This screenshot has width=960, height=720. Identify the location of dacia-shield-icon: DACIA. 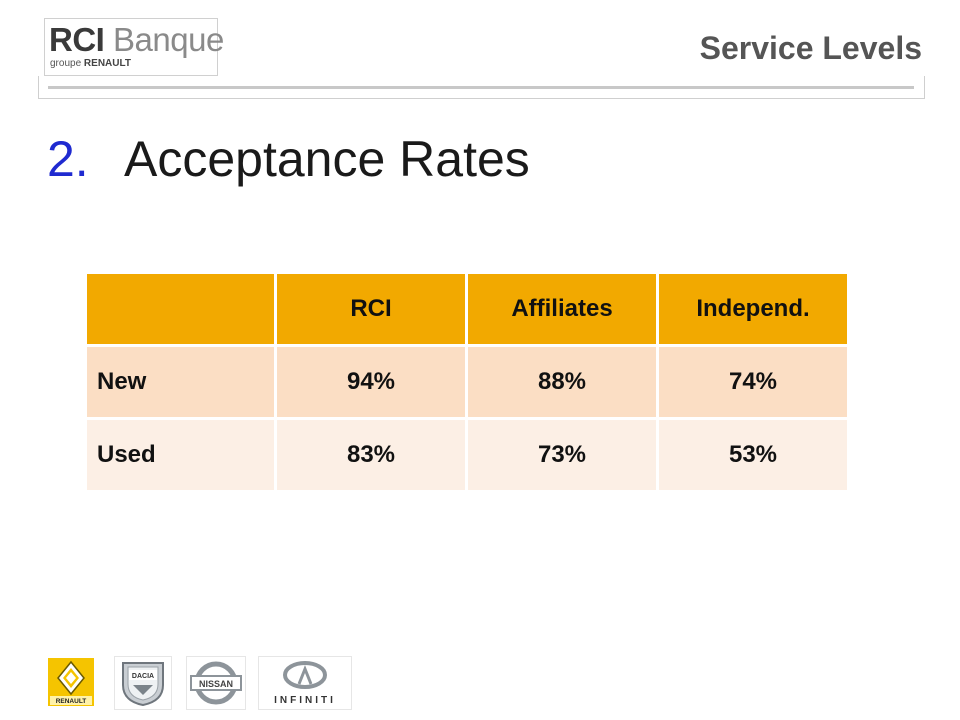
(143, 684).